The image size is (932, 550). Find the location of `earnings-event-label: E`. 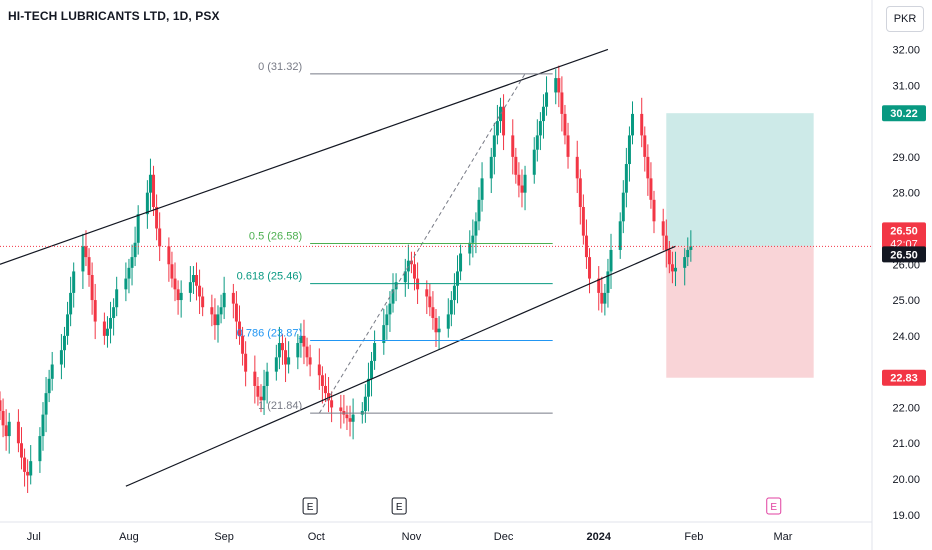

earnings-event-label: E is located at coordinates (773, 507).